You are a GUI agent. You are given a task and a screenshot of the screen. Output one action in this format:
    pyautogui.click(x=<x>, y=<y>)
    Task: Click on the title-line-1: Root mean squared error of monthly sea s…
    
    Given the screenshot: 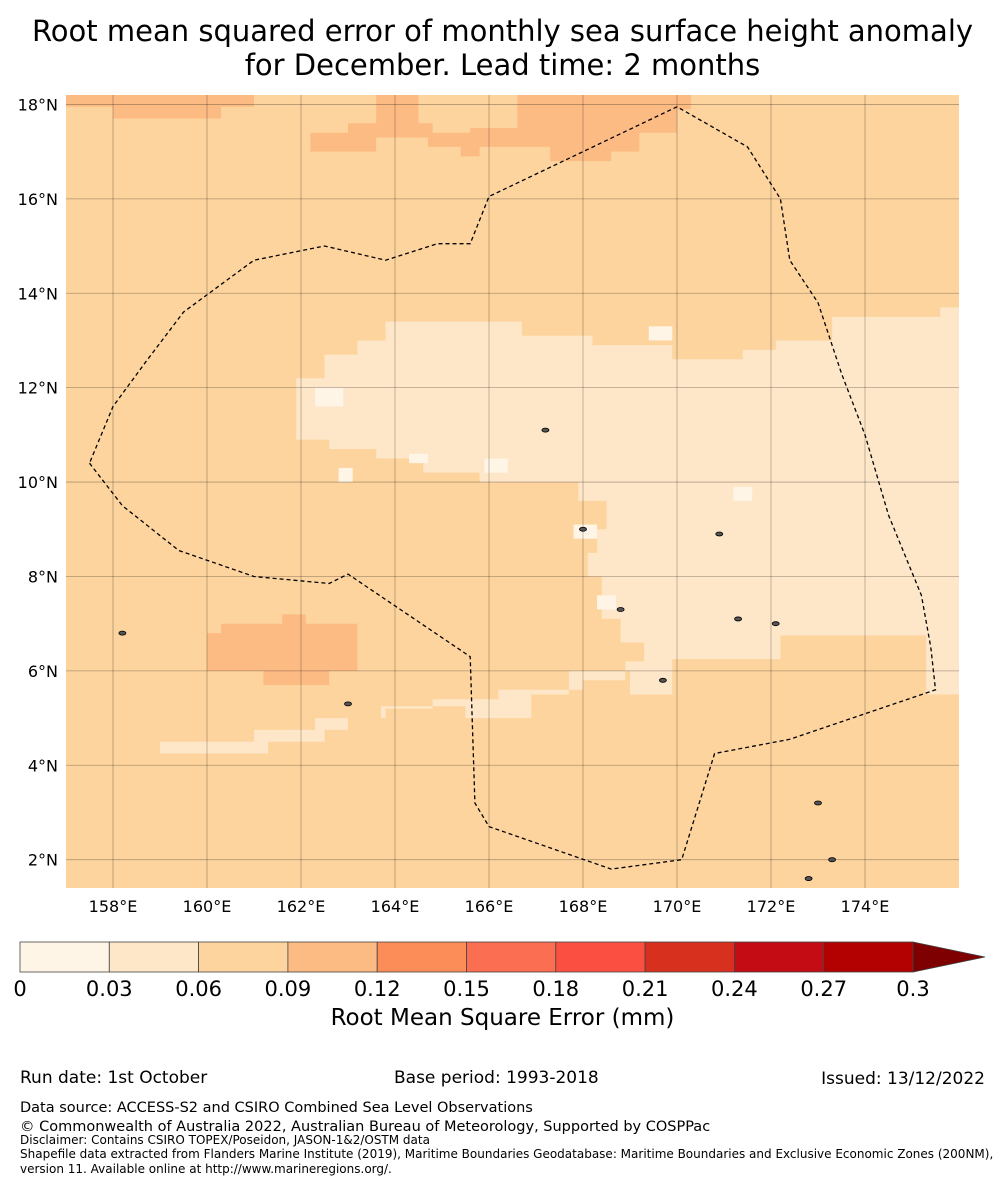 What is the action you would take?
    pyautogui.click(x=502, y=31)
    